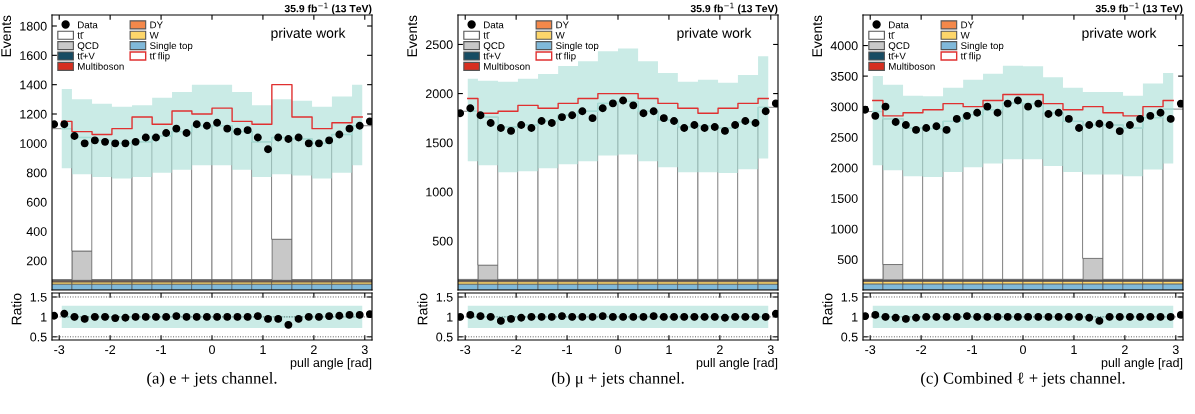  What do you see at coordinates (617, 380) in the screenshot?
I see `text: (b) μ + jets channel.` at bounding box center [617, 380].